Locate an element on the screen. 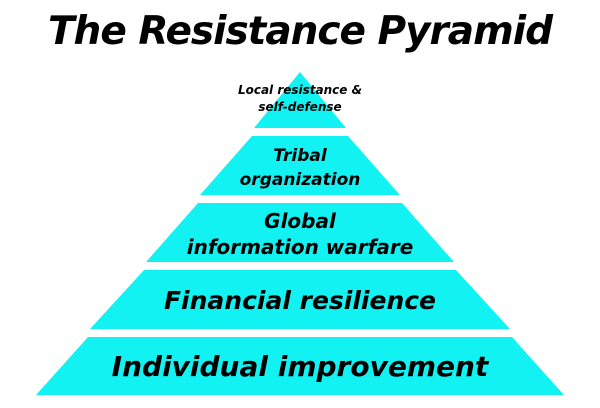  tier-5-shape is located at coordinates (300, 366).